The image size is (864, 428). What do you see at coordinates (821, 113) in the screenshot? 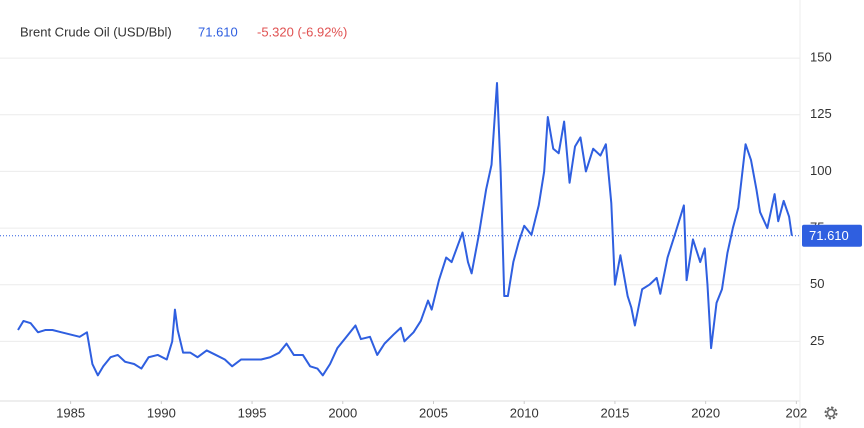
I see `y-tick-label: 125` at bounding box center [821, 113].